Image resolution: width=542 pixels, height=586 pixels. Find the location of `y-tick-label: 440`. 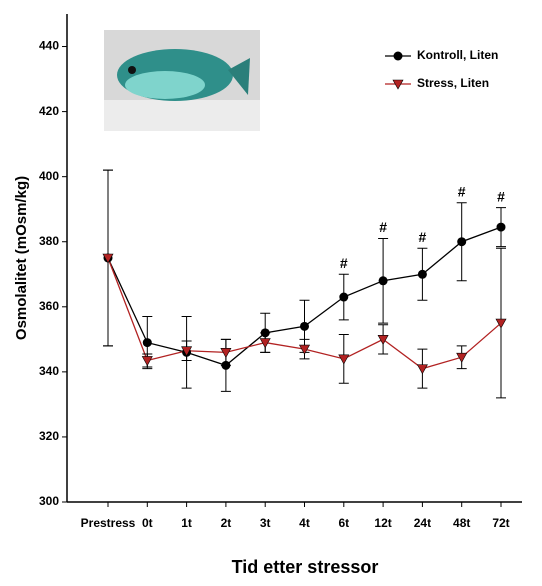

y-tick-label: 440 is located at coordinates (49, 46).